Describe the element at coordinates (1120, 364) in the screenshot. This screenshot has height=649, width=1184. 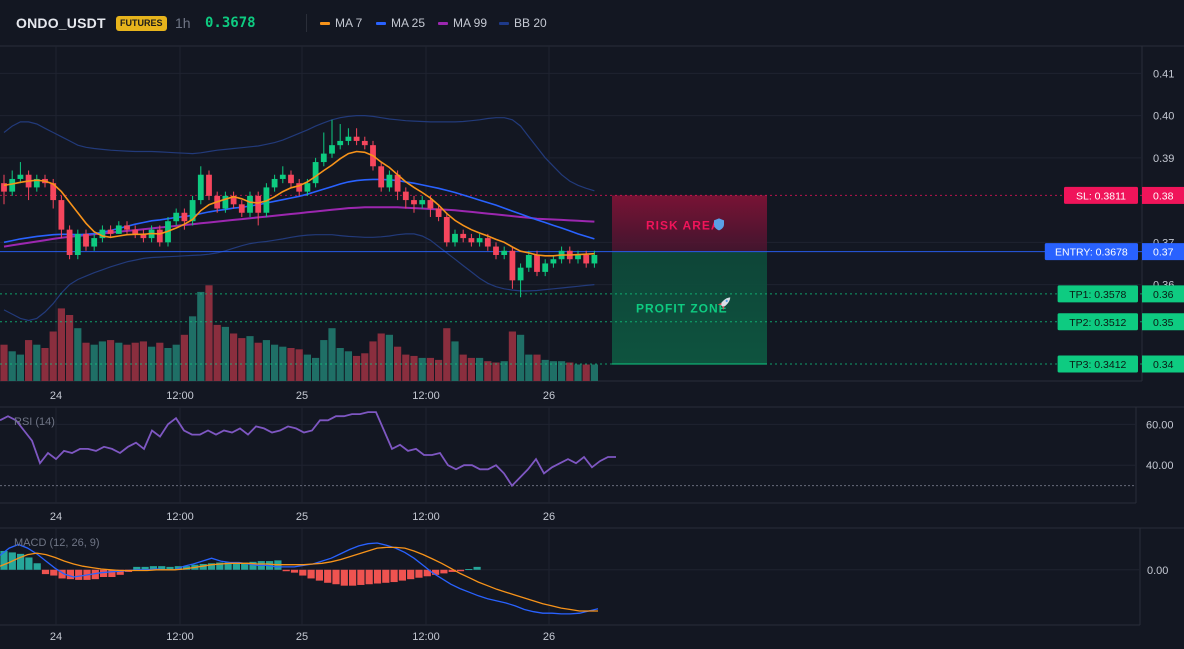
I see `level-tag-tp3: TP3: 0.3412 0.34` at that location.